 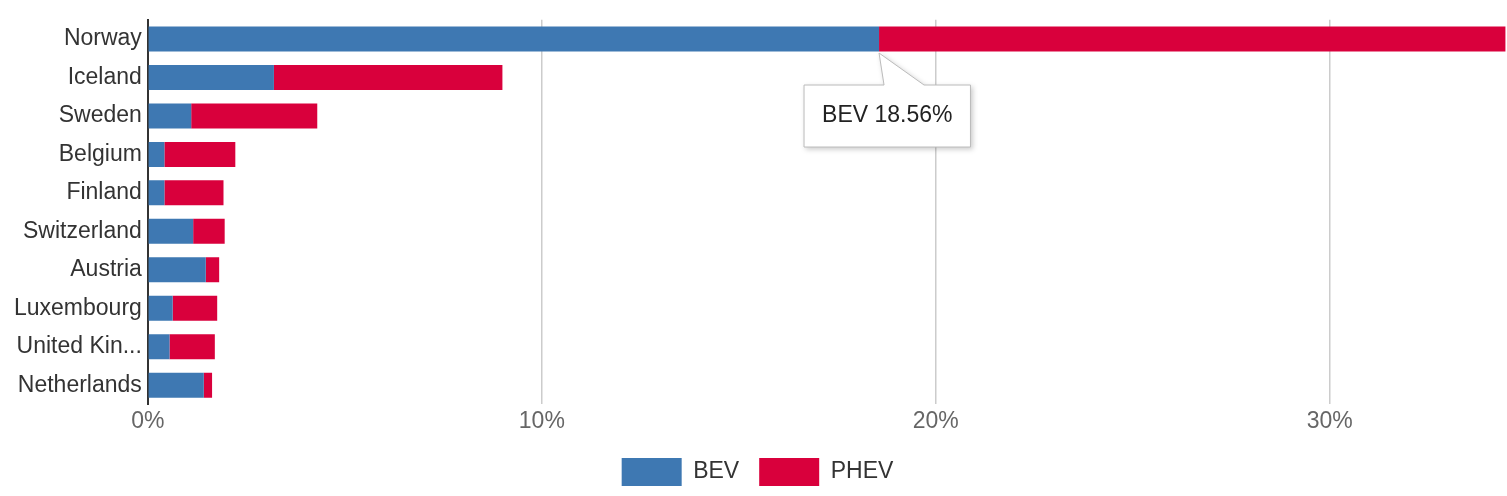 I want to click on y-tick-label: Iceland, so click(x=104, y=75).